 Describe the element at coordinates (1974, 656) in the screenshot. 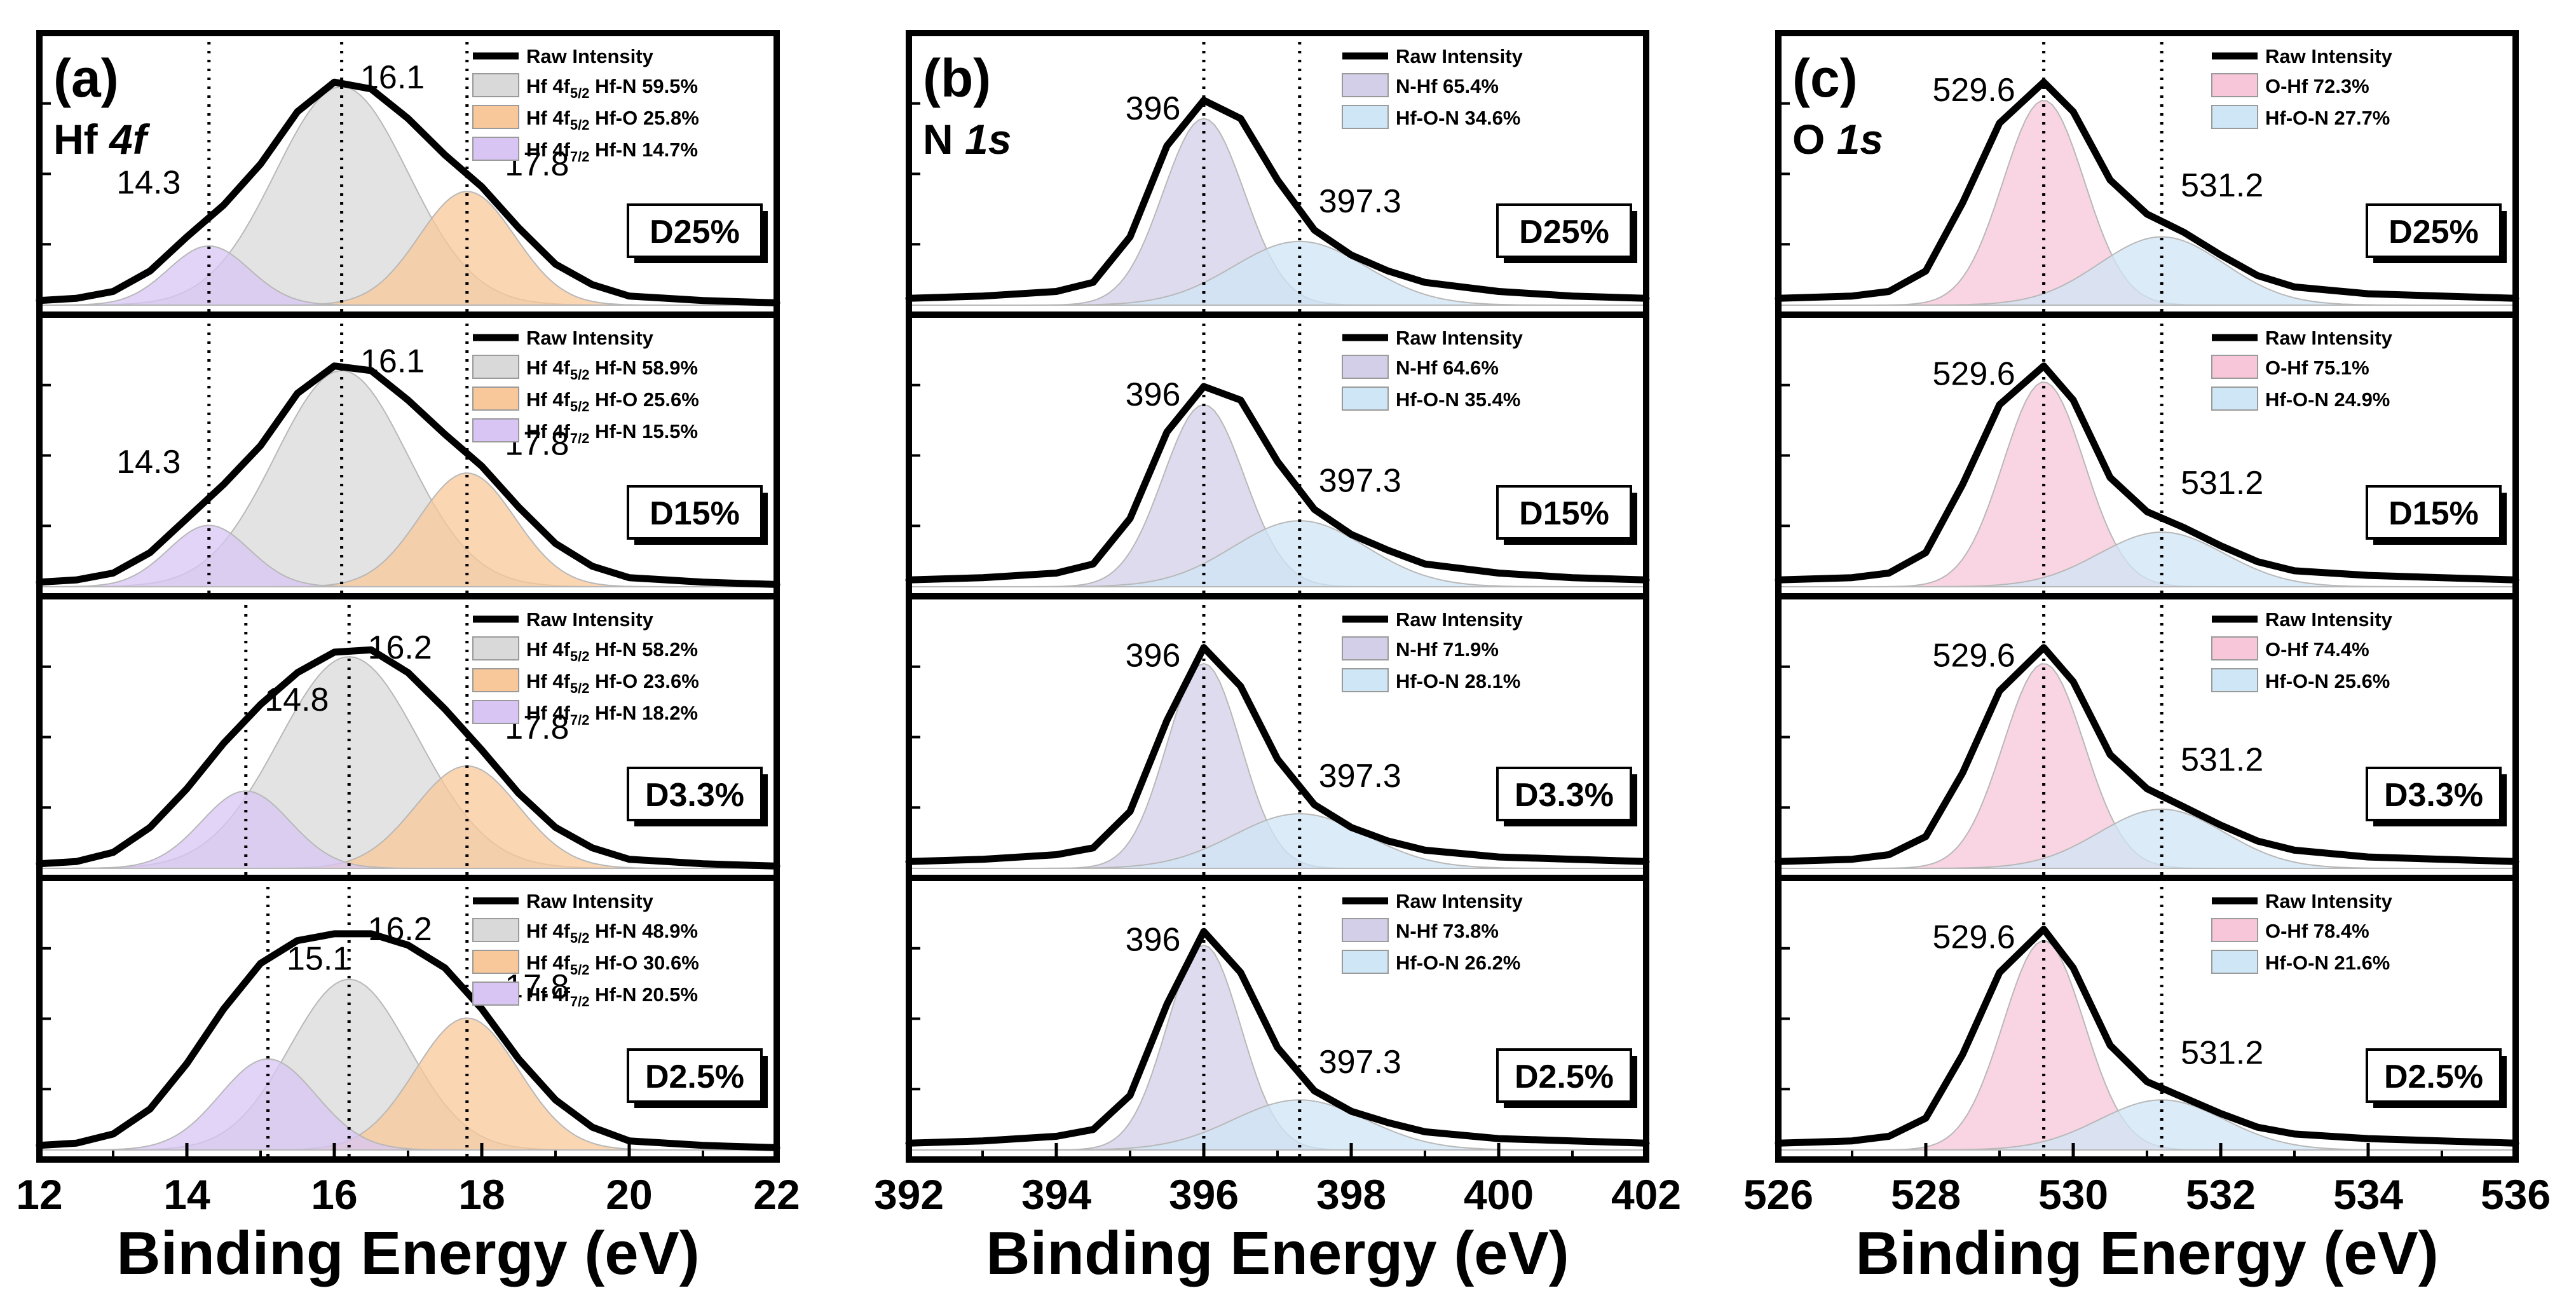

I see `peak-position-label: 529.6` at that location.